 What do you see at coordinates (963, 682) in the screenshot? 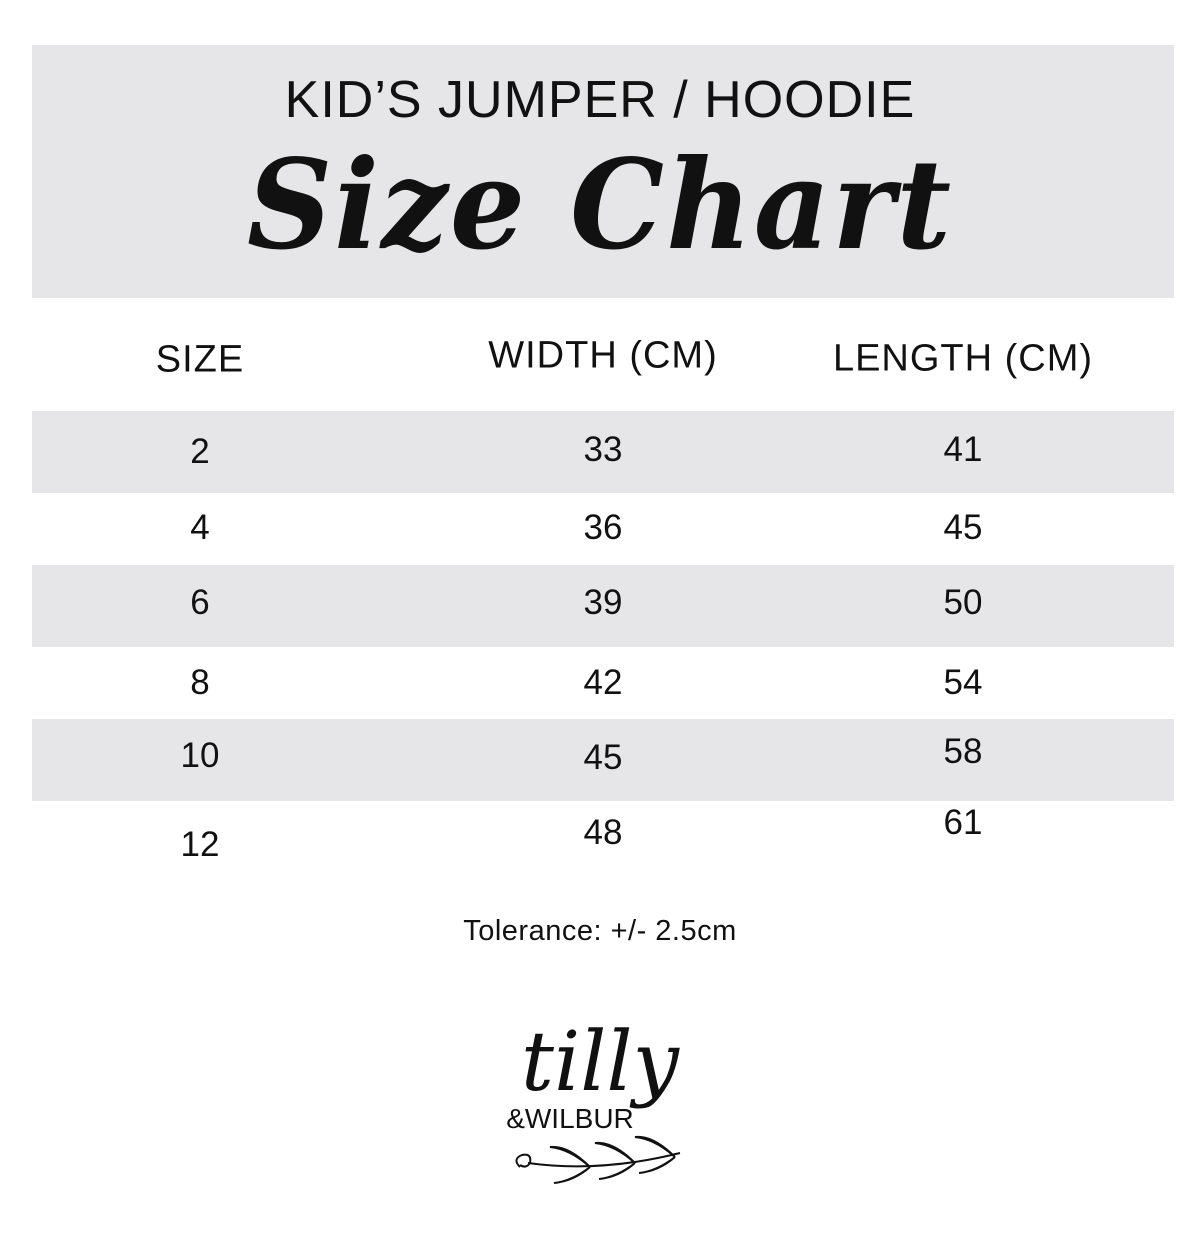
I see `cell-length: 54` at bounding box center [963, 682].